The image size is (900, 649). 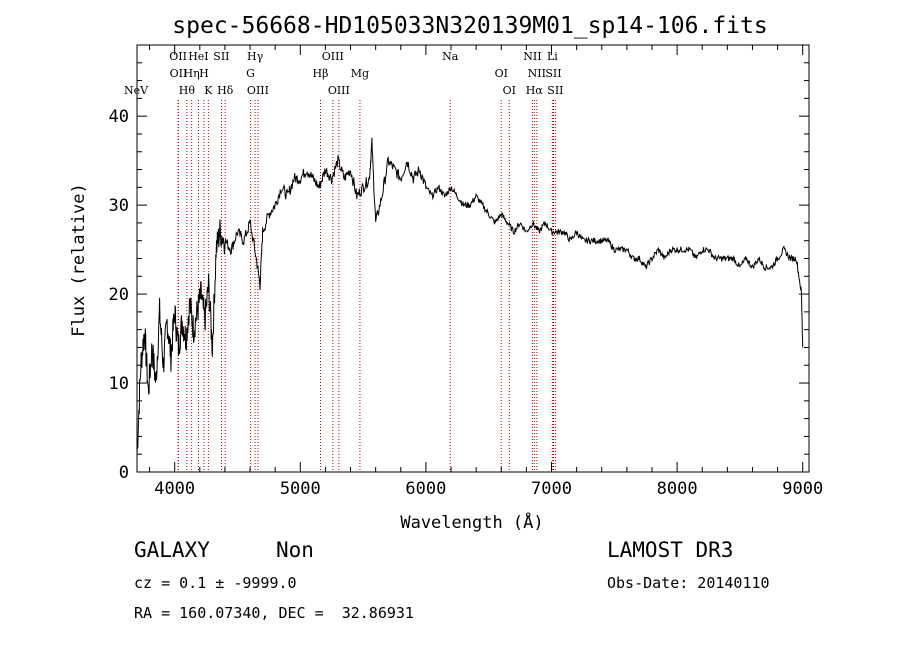 What do you see at coordinates (300, 489) in the screenshot?
I see `x-tick-label: 5000` at bounding box center [300, 489].